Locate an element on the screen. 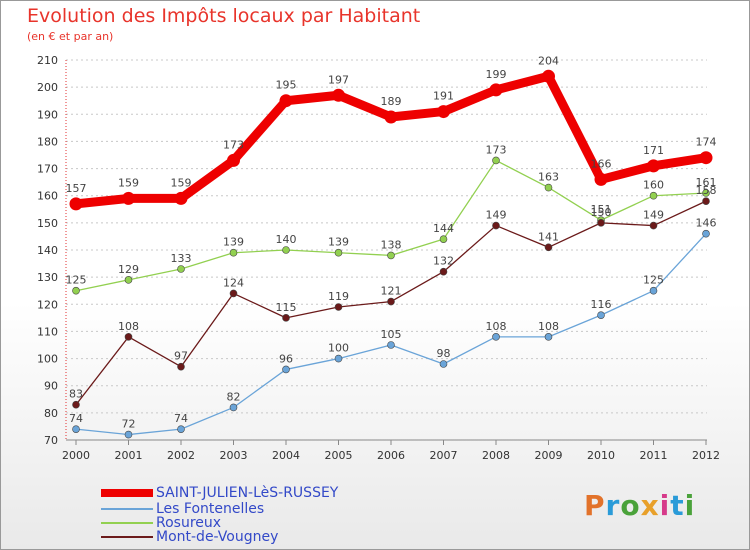 This screenshot has width=750, height=550. y-tick-label: 160 is located at coordinates (47, 196).